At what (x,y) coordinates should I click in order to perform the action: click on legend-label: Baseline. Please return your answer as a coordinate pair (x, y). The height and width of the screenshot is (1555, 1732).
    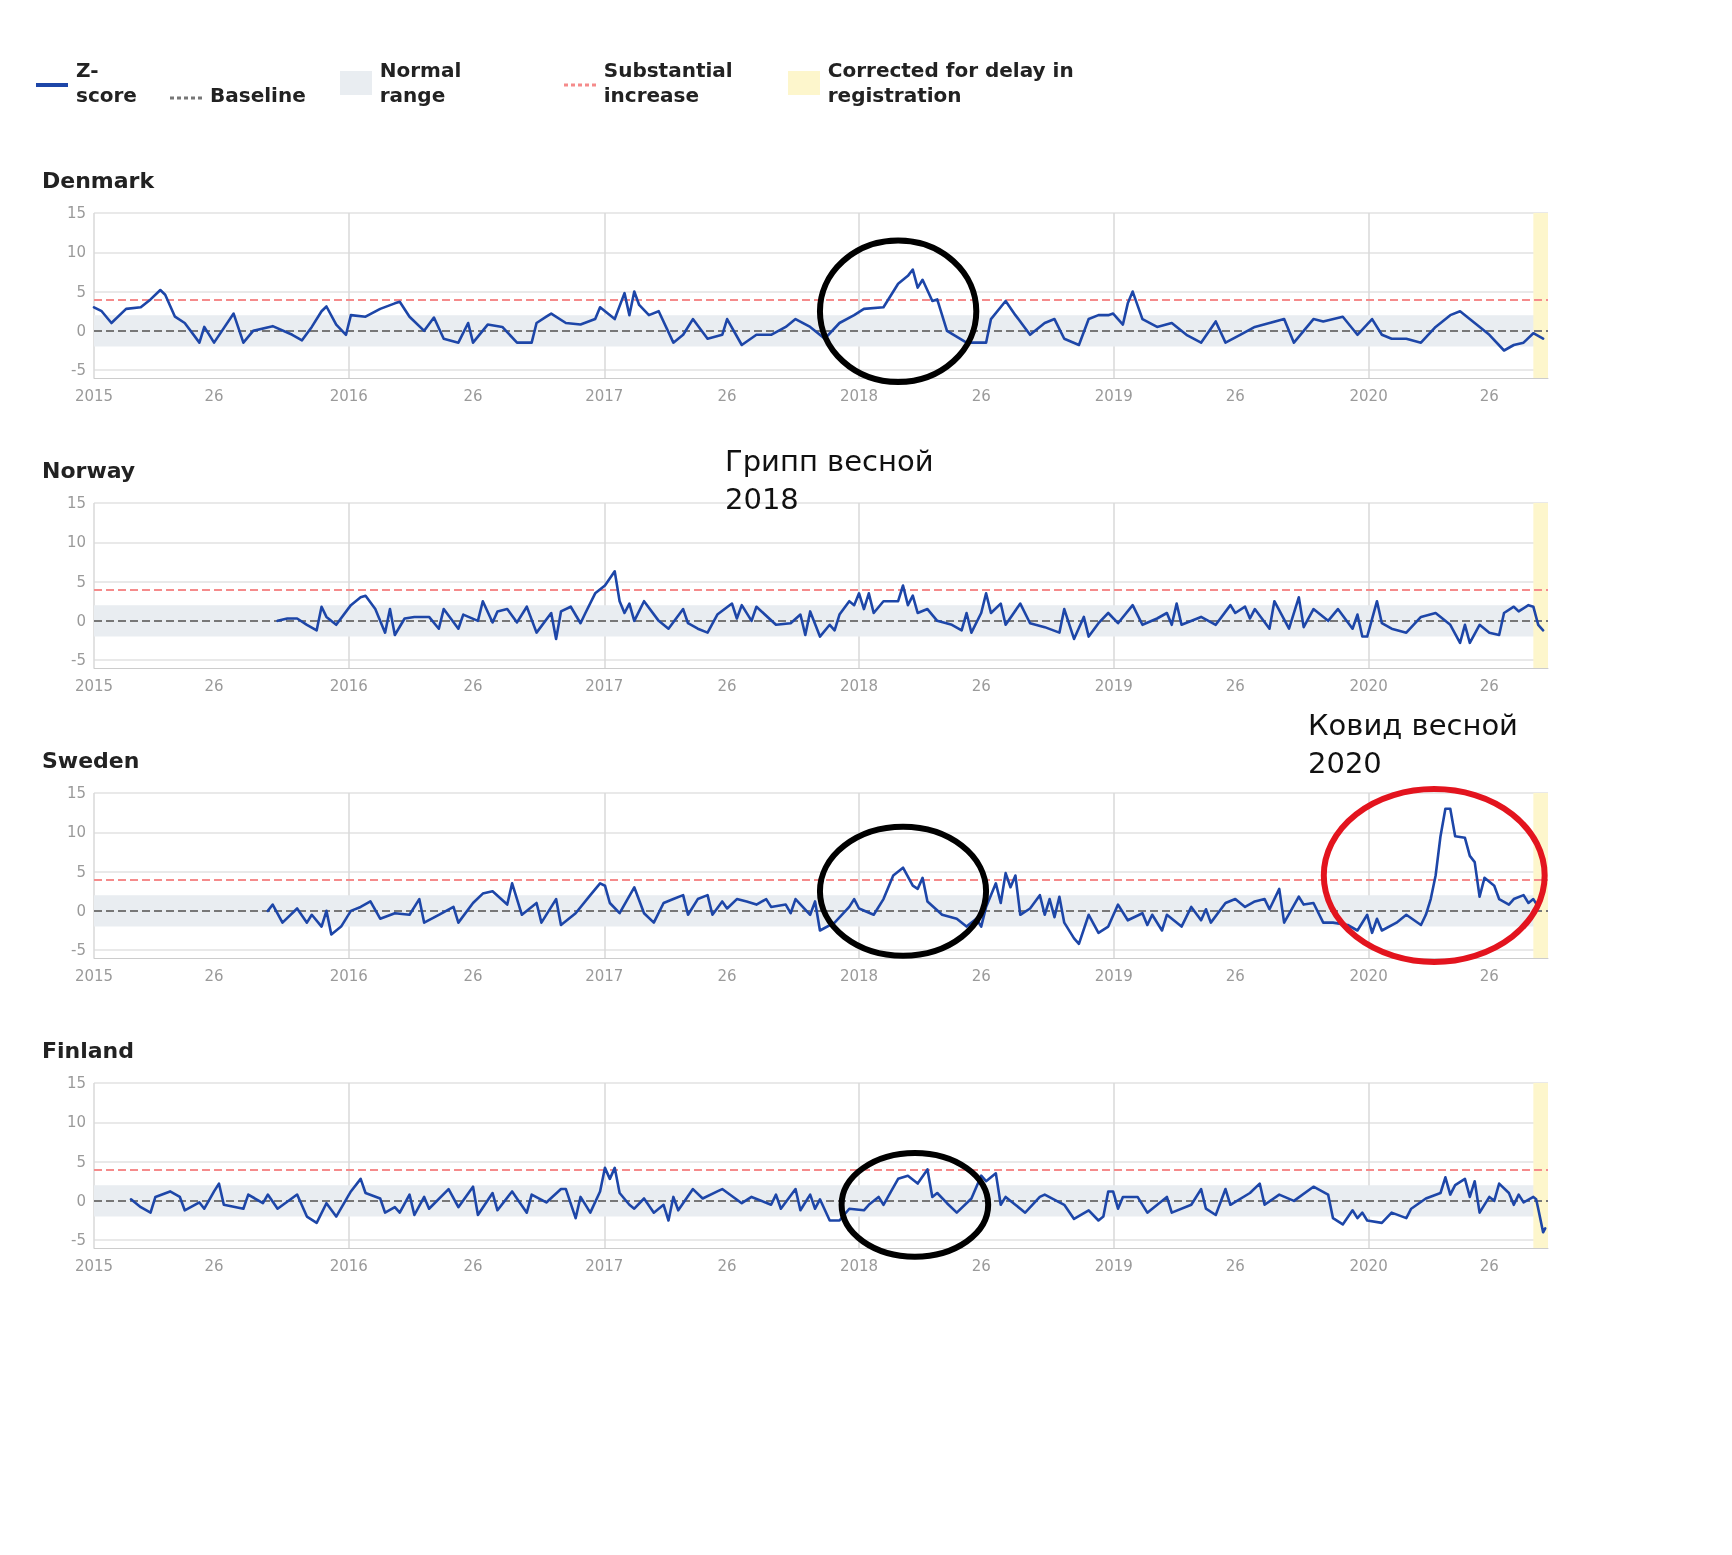
    Looking at the image, I should click on (258, 95).